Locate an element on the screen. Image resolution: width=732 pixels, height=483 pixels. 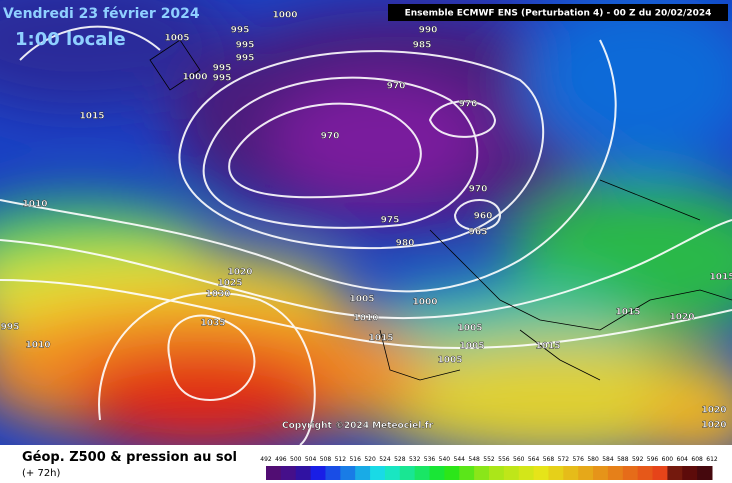
scale-label: 516 is located at coordinates (355, 459).